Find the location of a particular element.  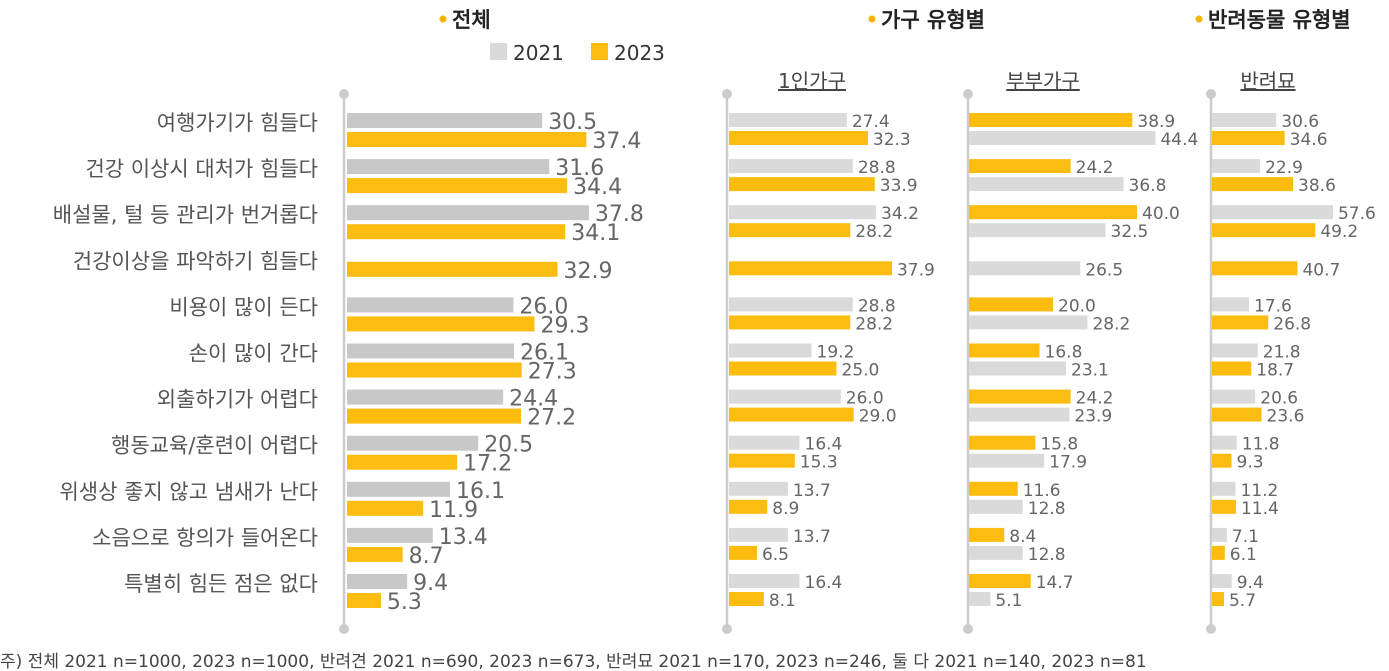

data-label: 16.8 is located at coordinates (1064, 353).